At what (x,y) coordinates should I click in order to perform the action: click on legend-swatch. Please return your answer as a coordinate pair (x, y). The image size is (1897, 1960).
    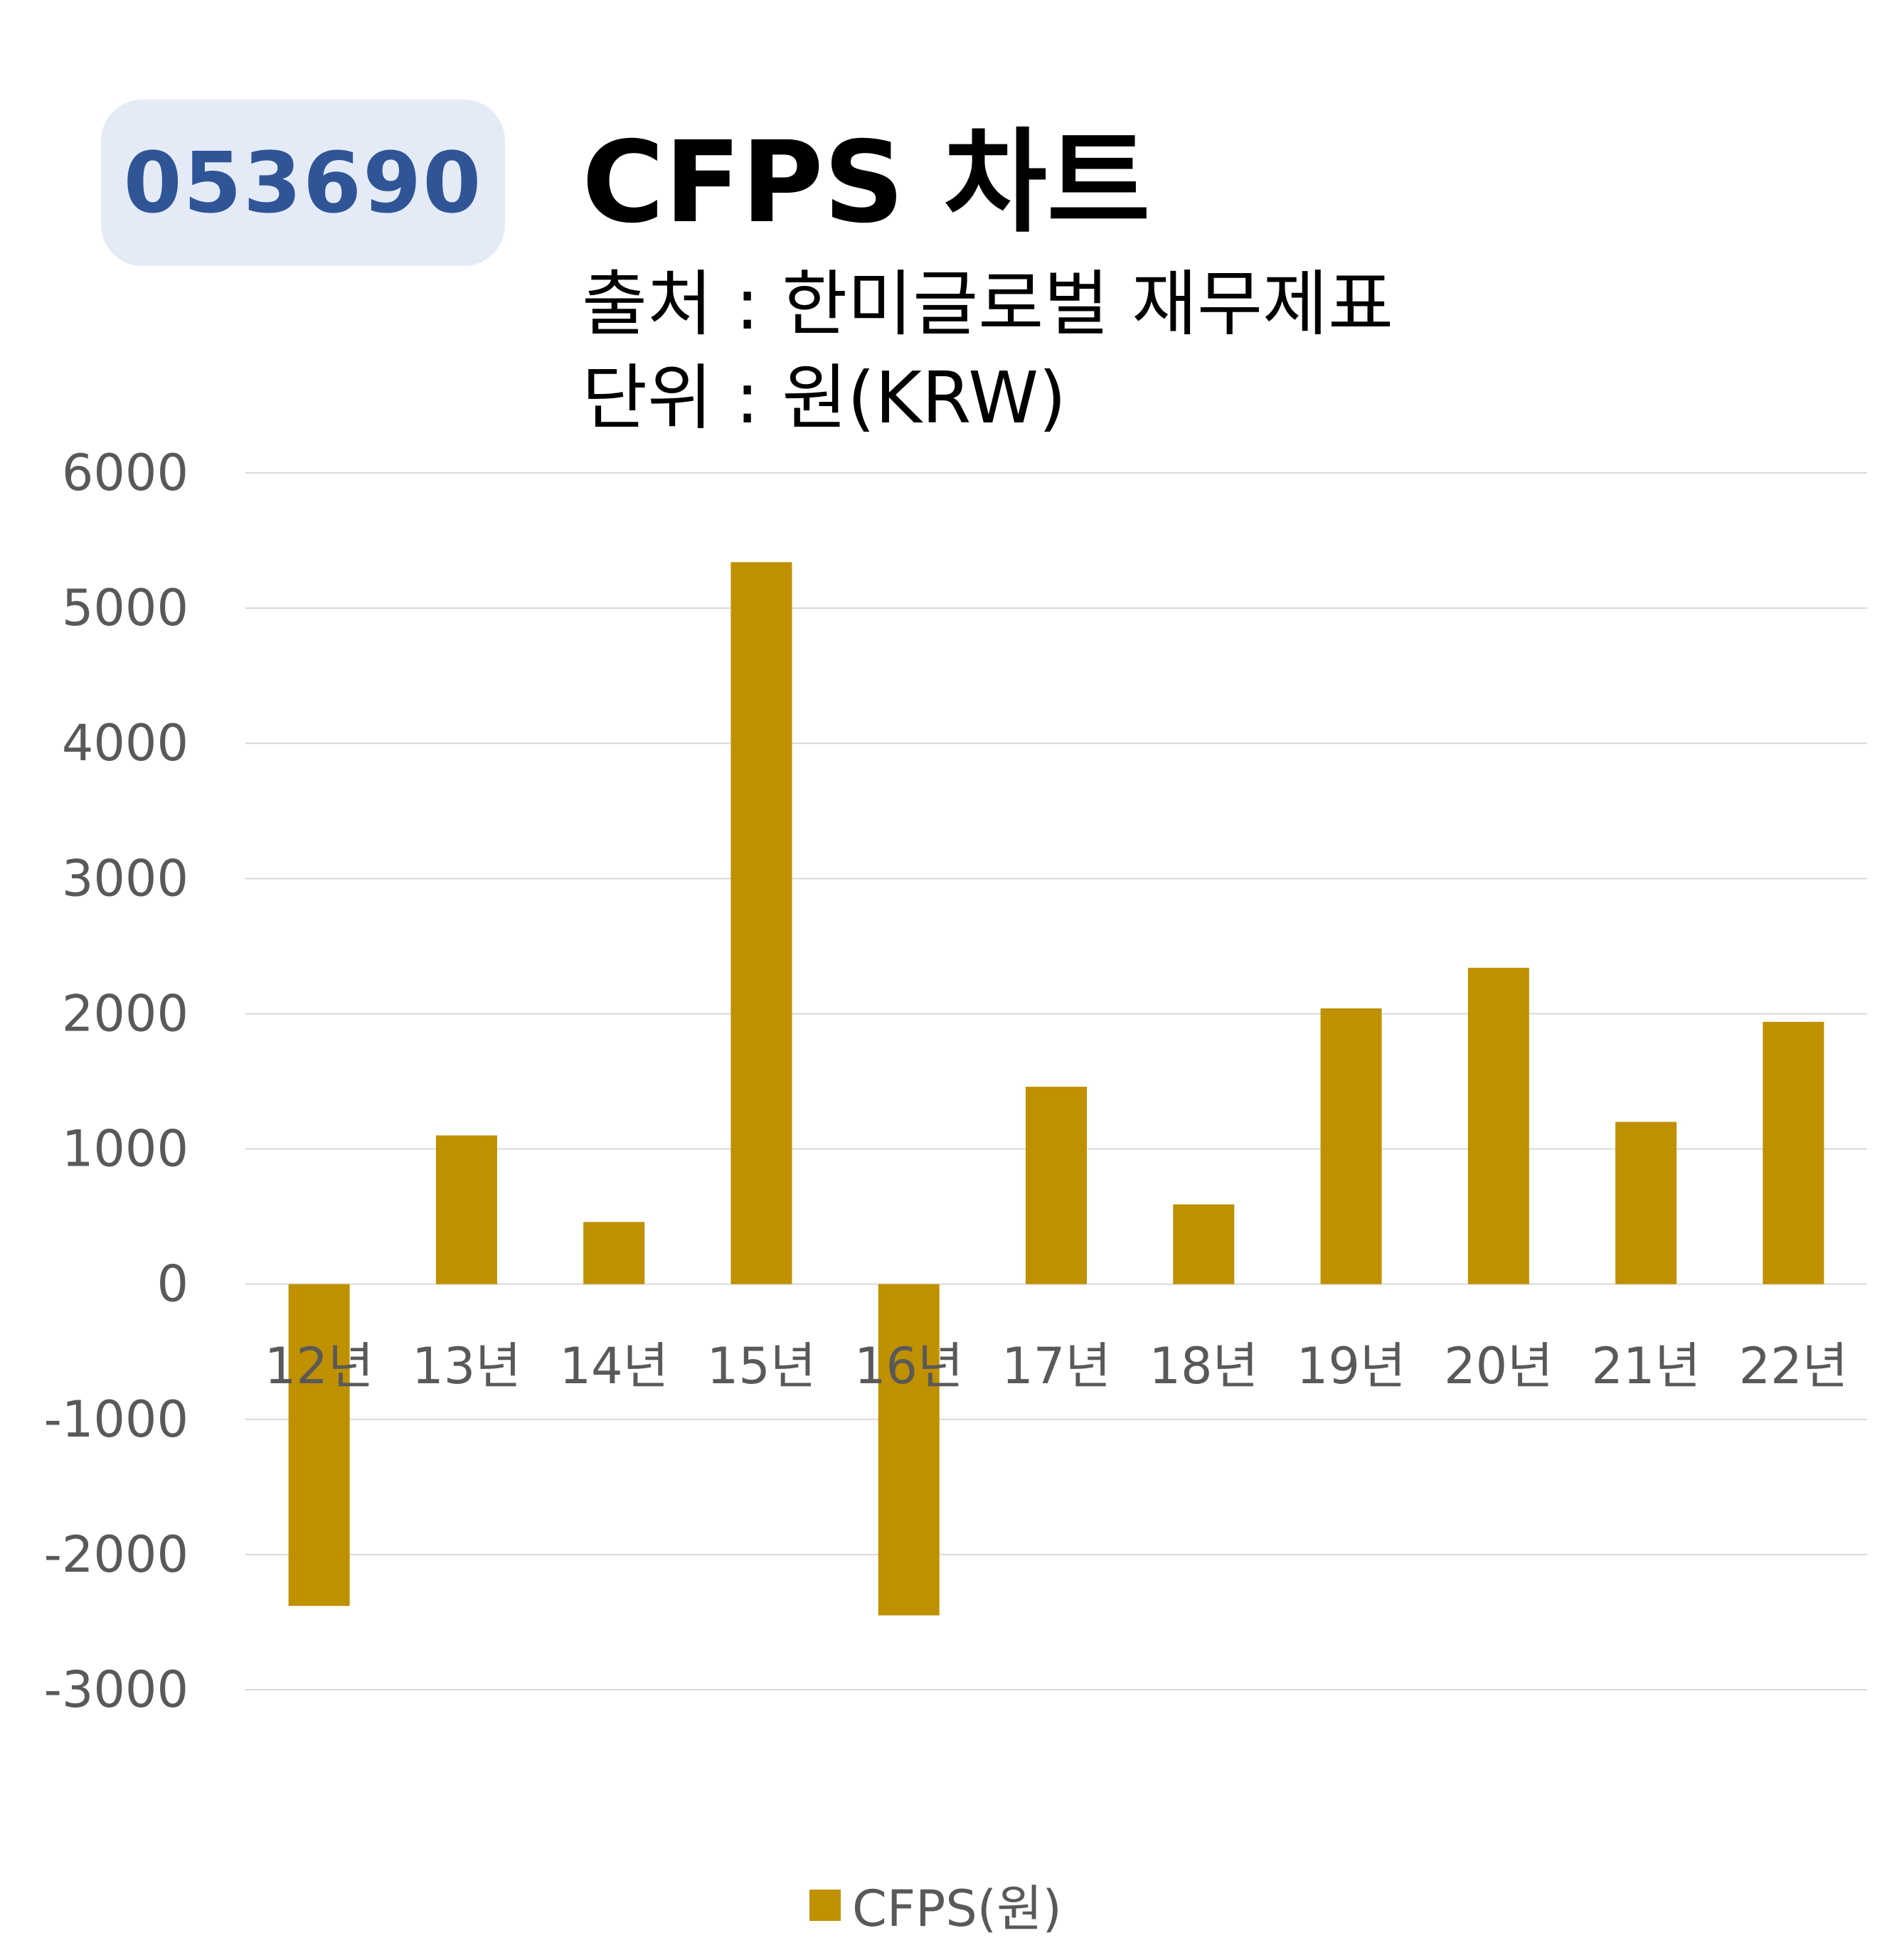
    Looking at the image, I should click on (825, 1905).